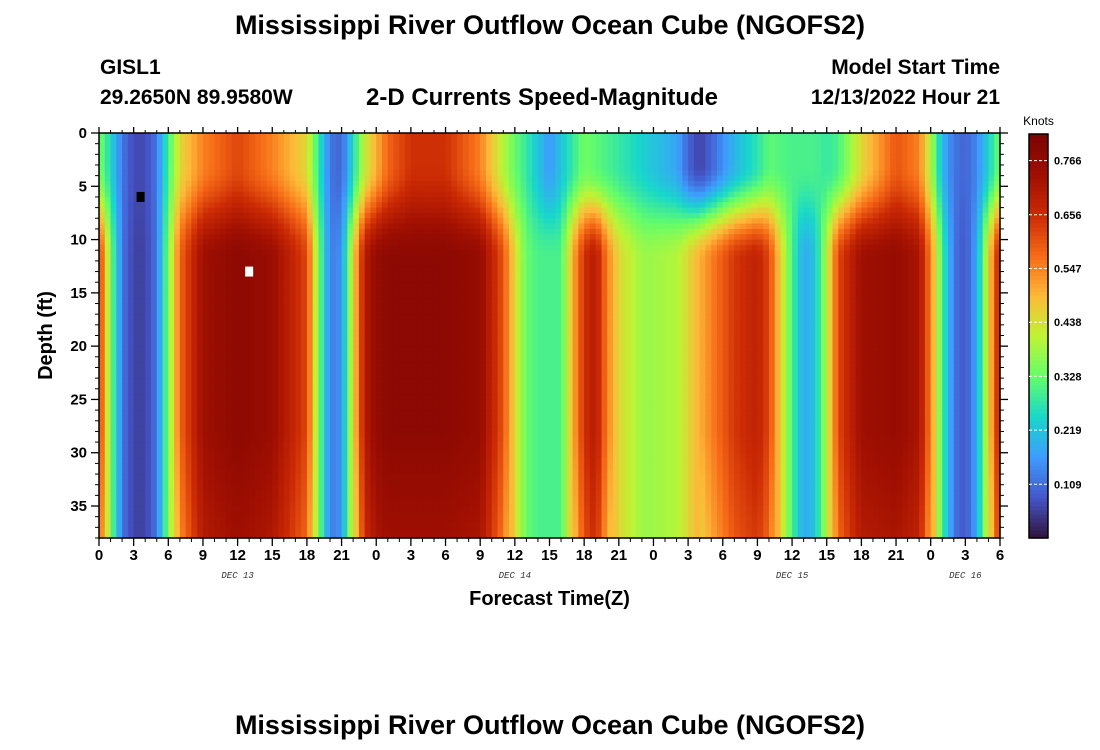 The width and height of the screenshot is (1100, 750). What do you see at coordinates (542, 97) in the screenshot?
I see `plot-name: 2-D Currents Speed-Magnitude` at bounding box center [542, 97].